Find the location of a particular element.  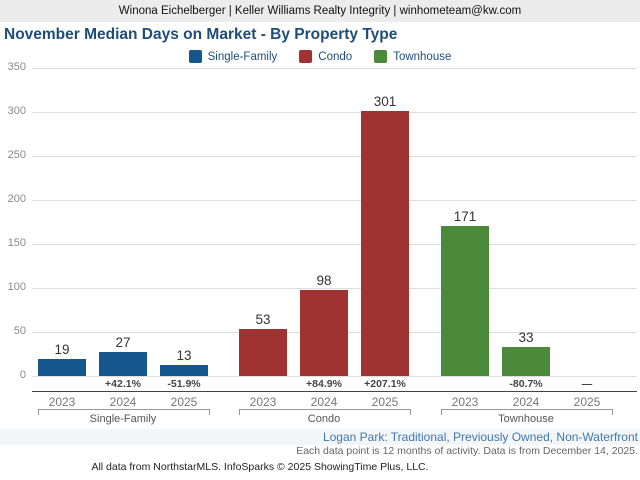

y-axis-tick-150: 150 is located at coordinates (16, 243).